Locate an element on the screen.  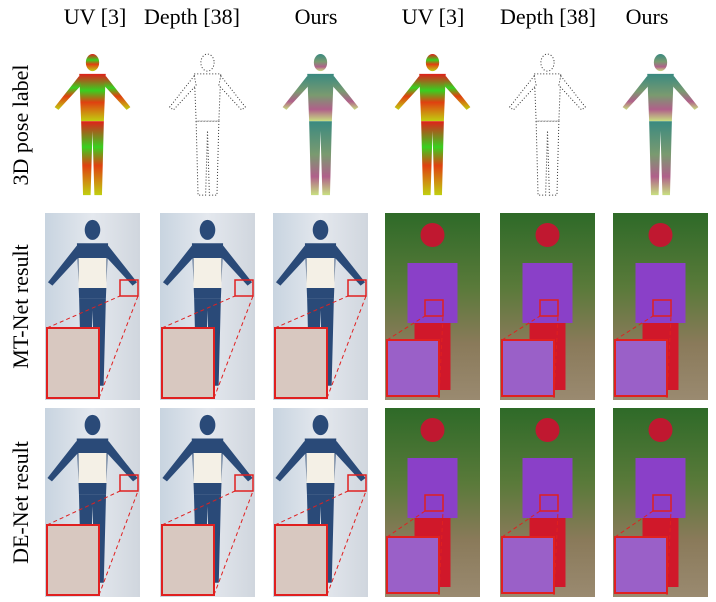
row-label: DE-Net result is located at coordinates (20, 502).